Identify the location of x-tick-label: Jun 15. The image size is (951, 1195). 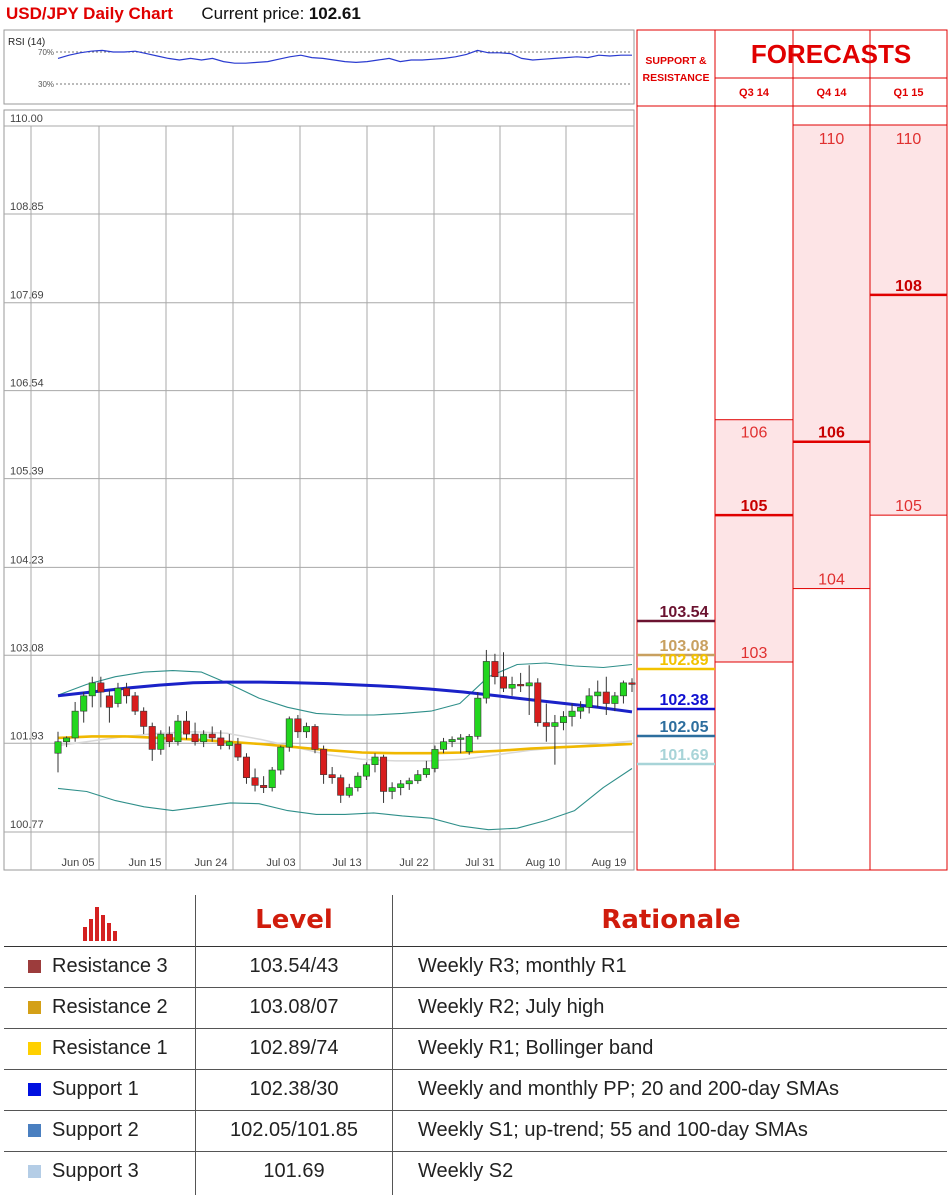
(144, 863).